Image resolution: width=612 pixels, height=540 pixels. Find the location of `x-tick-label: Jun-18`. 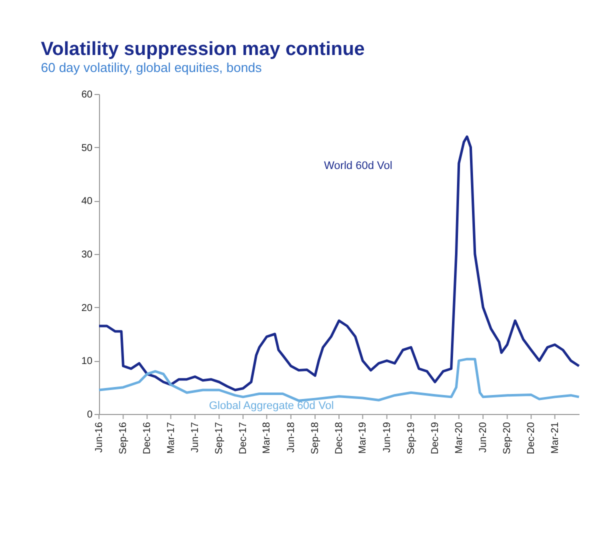

x-tick-label: Jun-18 is located at coordinates (291, 437).